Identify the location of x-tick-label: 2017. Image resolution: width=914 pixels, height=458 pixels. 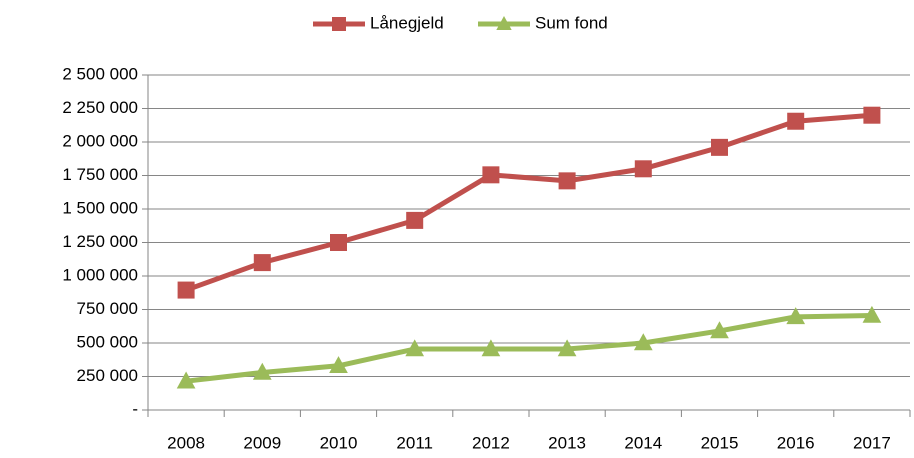
(872, 442).